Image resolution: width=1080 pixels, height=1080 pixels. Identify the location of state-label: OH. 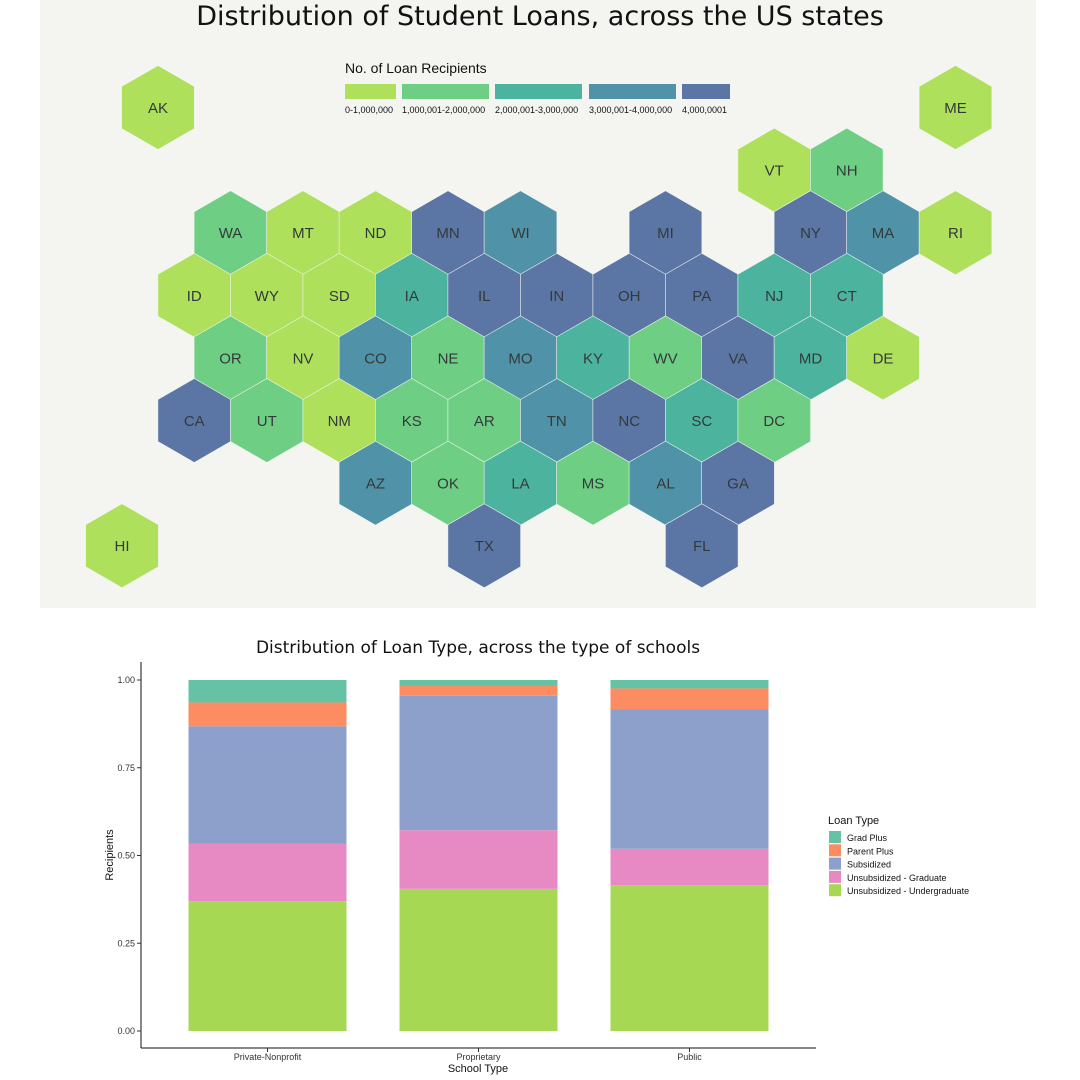
(629, 296).